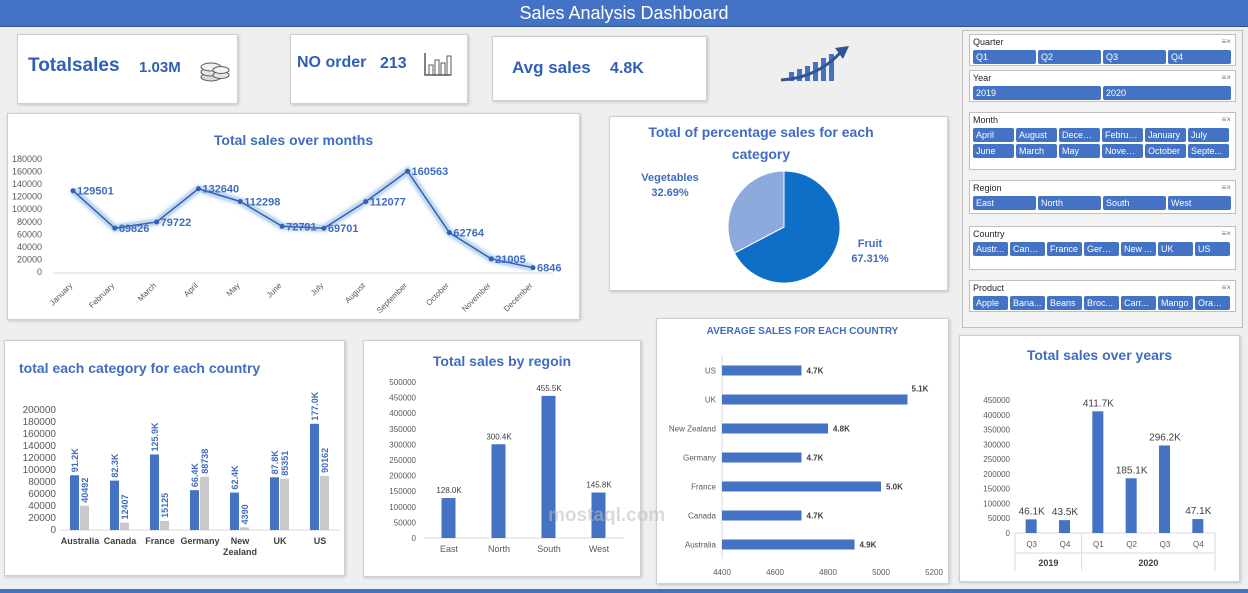  What do you see at coordinates (1167, 93) in the screenshot?
I see `slicer-item: 2020` at bounding box center [1167, 93].